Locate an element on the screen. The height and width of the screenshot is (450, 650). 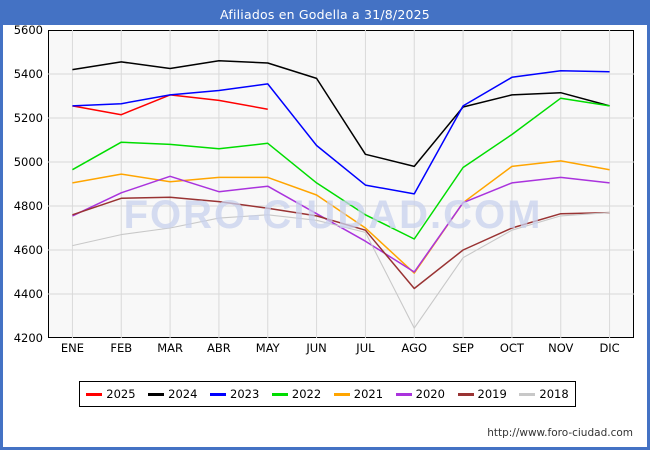
x-axis-tick-label: MAY is located at coordinates (267, 348).